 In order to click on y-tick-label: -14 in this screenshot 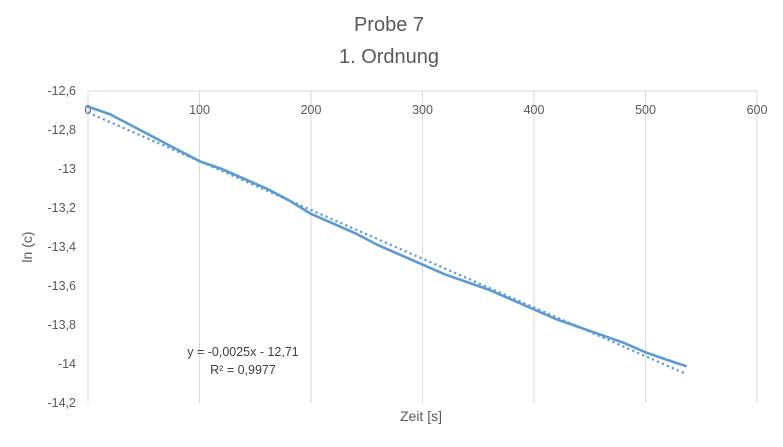, I will do `click(67, 364)`.